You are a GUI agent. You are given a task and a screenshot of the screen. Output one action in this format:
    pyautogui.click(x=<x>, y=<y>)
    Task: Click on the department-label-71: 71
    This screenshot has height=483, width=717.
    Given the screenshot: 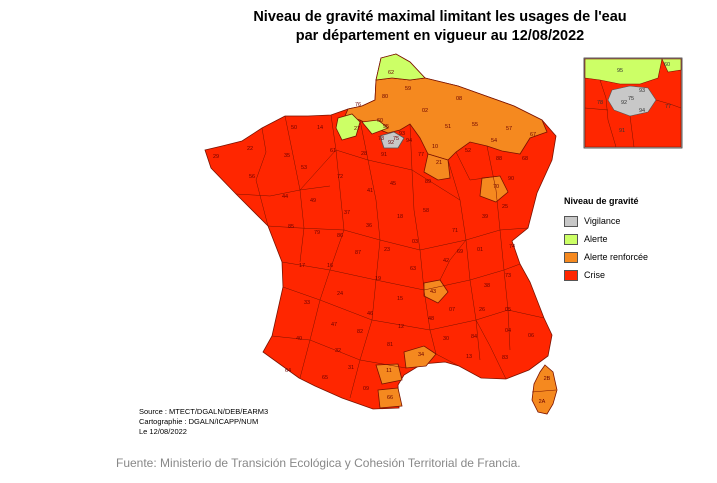 What is the action you would take?
    pyautogui.click(x=455, y=231)
    